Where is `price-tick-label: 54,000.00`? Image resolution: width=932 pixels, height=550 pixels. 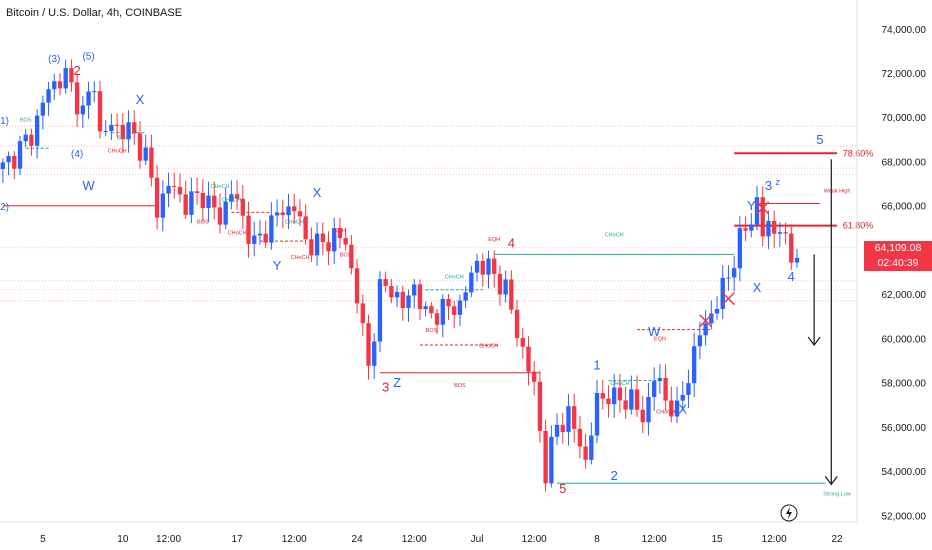
price-tick-label: 54,000.00 is located at coordinates (904, 472).